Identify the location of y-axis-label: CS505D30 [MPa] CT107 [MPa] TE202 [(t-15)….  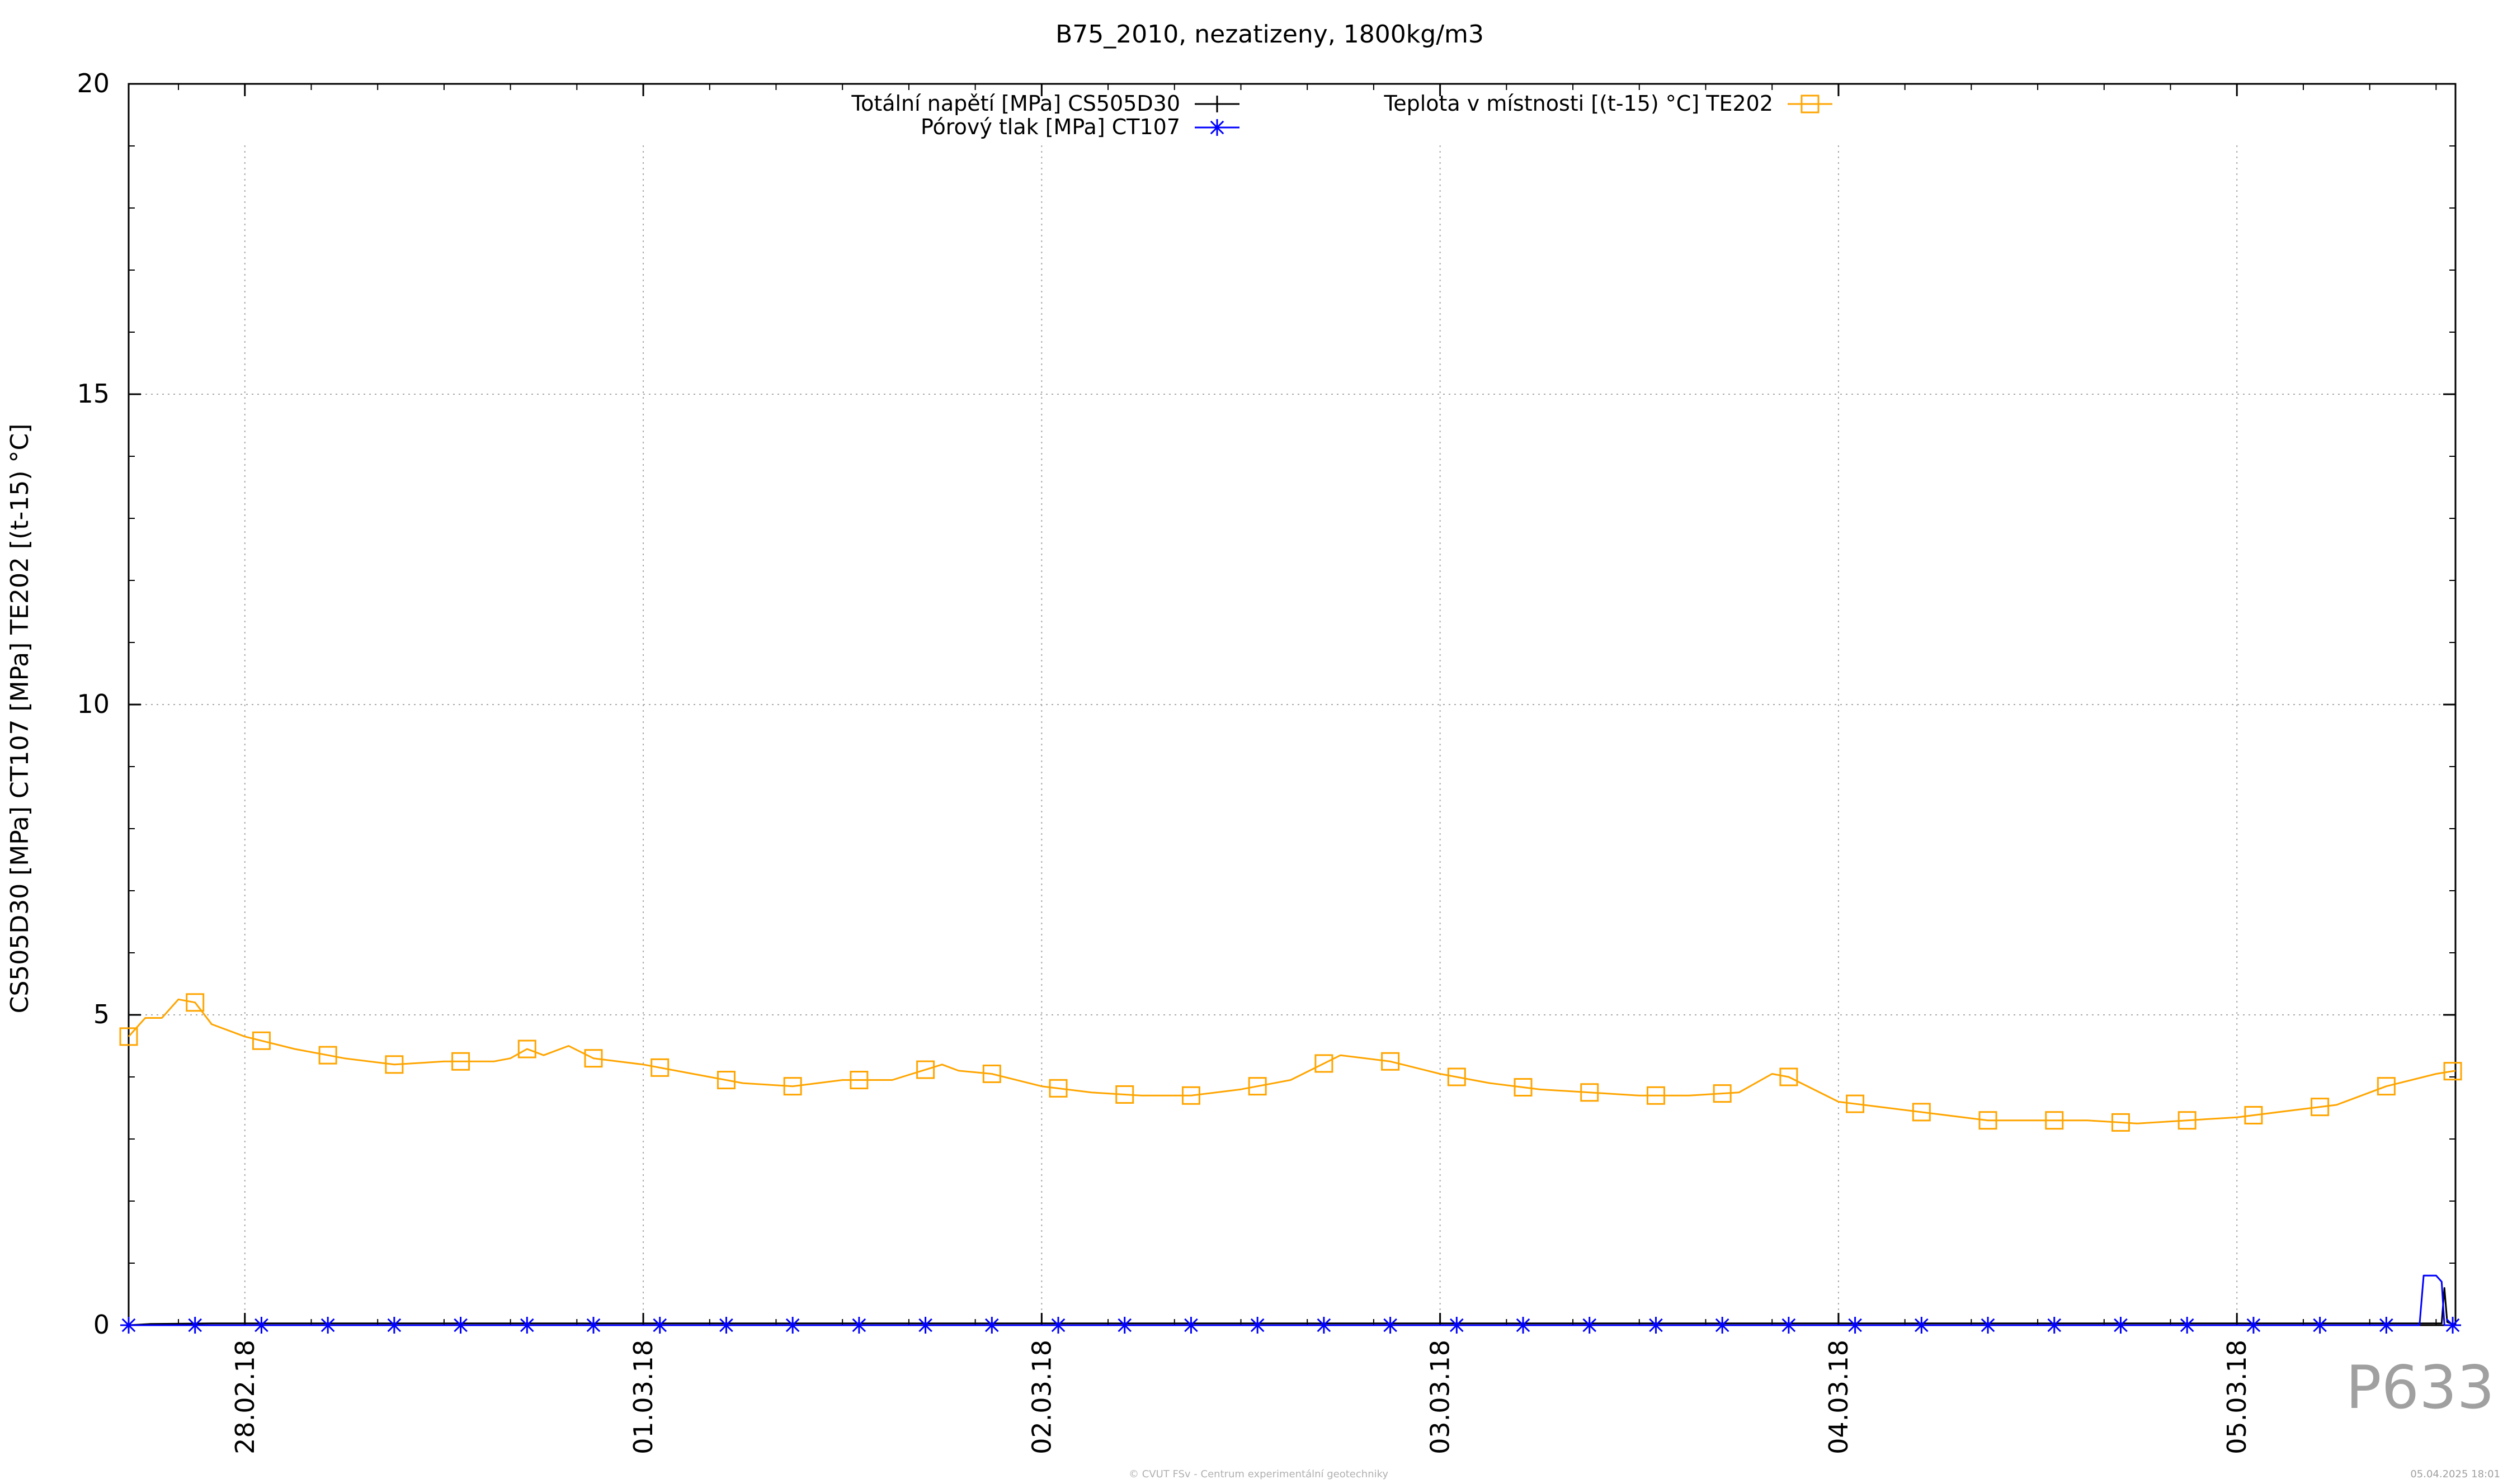
(20, 719).